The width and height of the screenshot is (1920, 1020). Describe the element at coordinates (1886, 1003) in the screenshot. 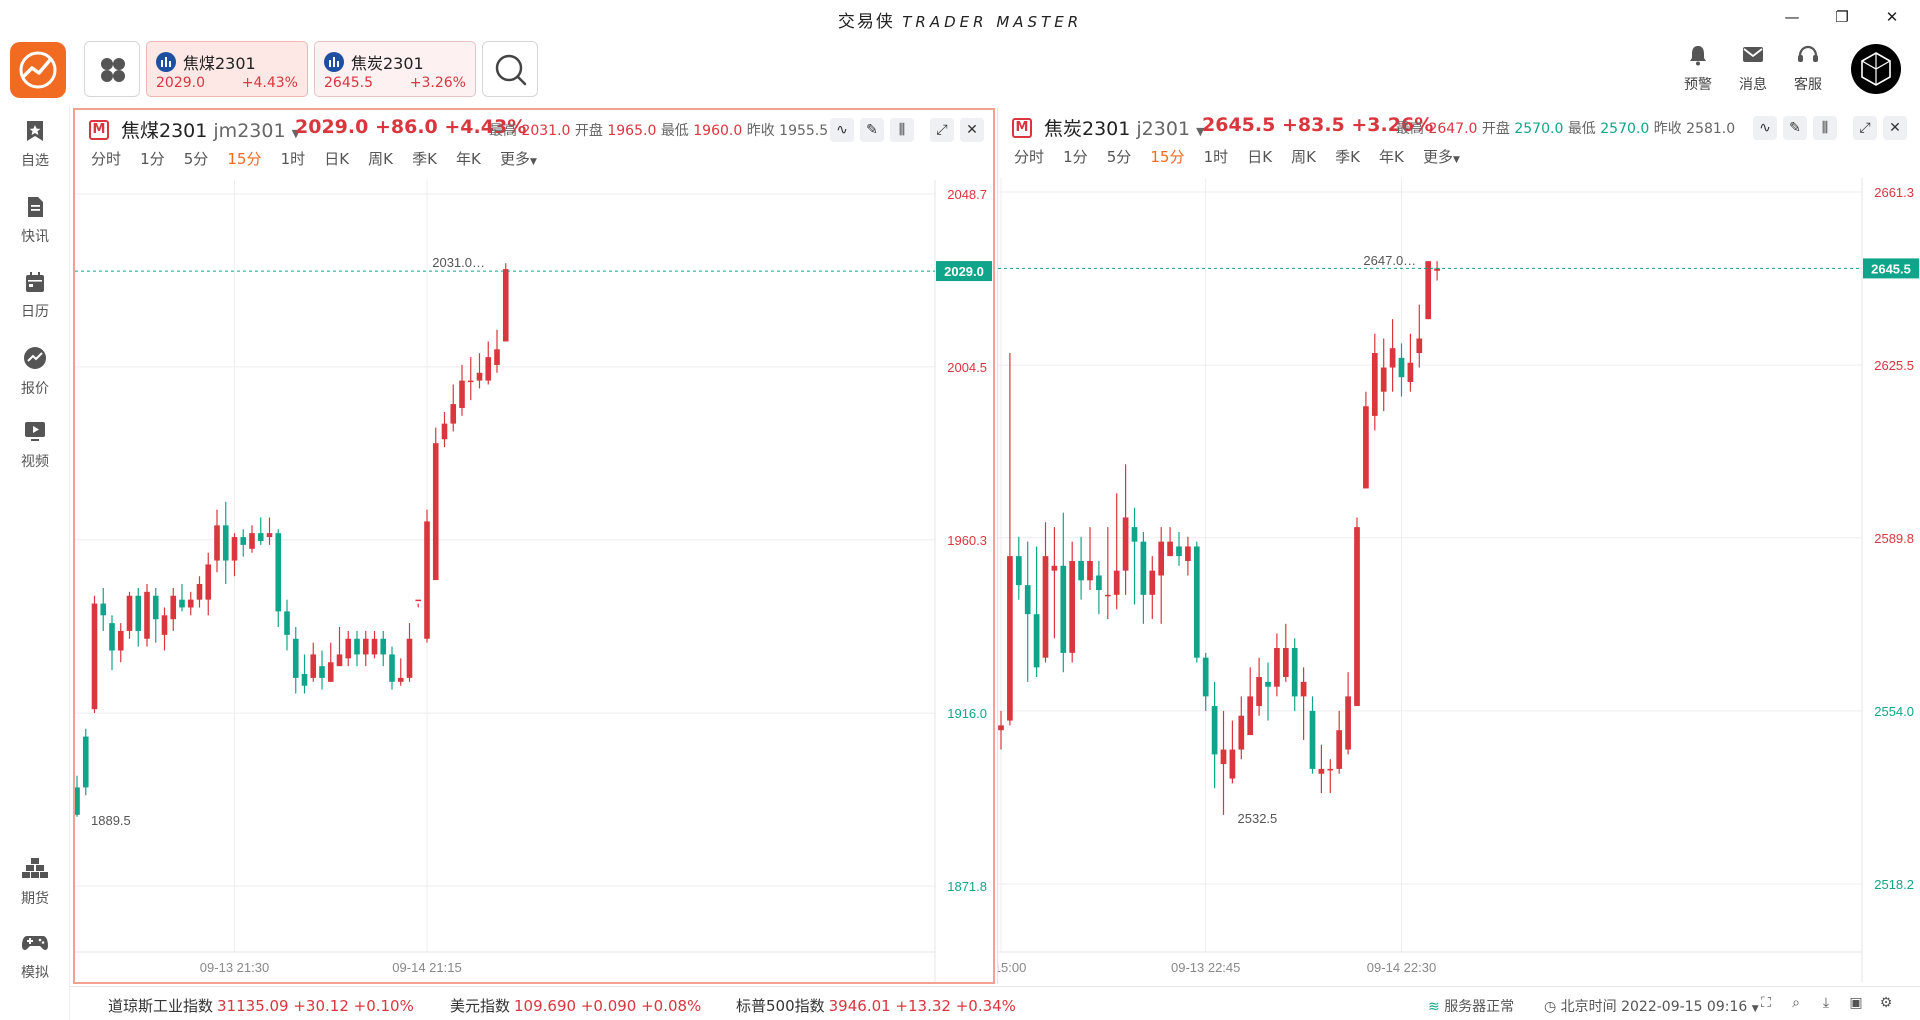

I see `settings-icon: ⚙` at that location.